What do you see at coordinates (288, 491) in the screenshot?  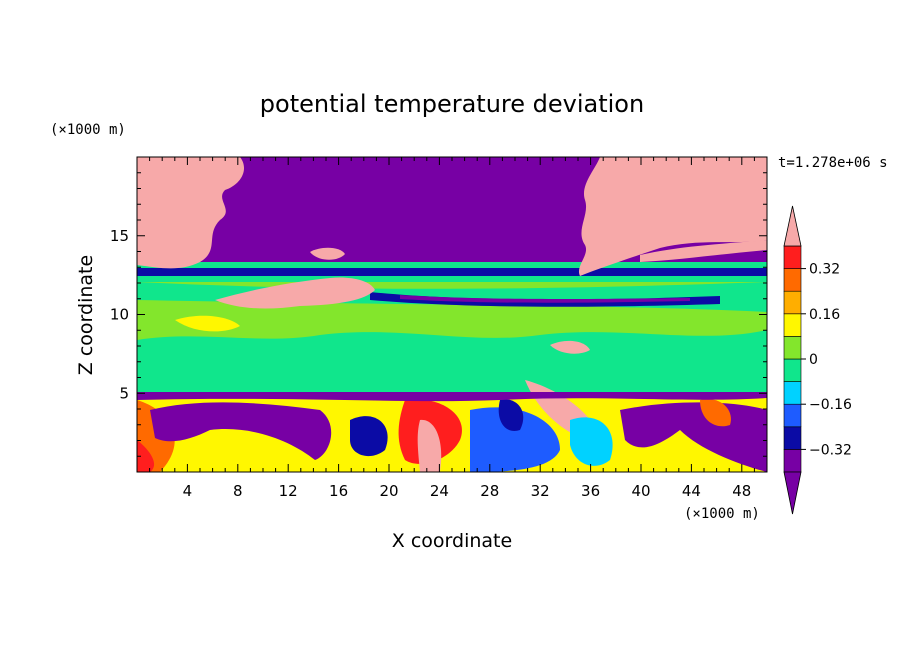 I see `x-tick-label: 12` at bounding box center [288, 491].